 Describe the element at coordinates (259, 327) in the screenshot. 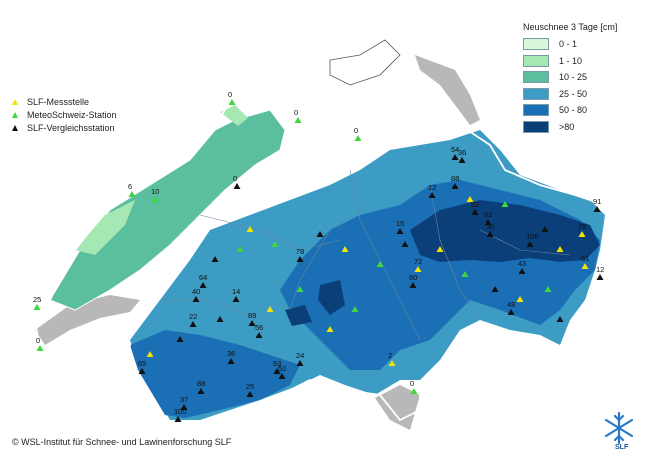

I see `station-value-label: 56` at that location.